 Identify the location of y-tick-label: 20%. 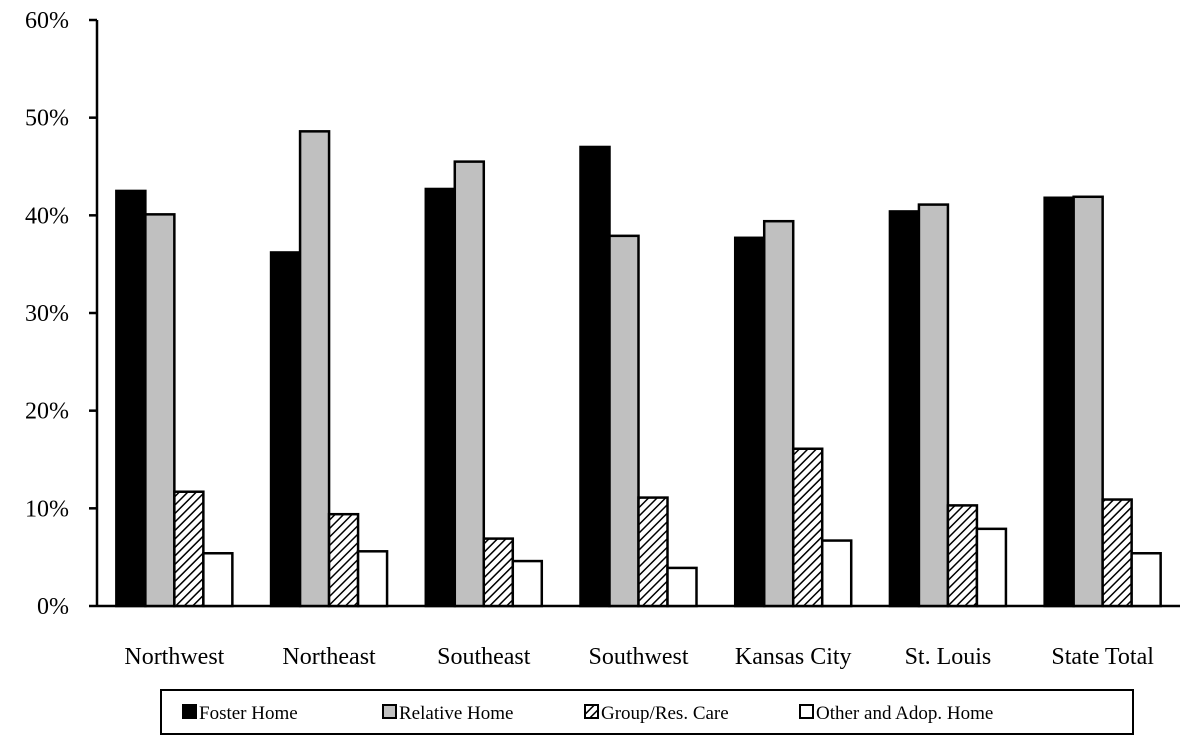
(47, 412).